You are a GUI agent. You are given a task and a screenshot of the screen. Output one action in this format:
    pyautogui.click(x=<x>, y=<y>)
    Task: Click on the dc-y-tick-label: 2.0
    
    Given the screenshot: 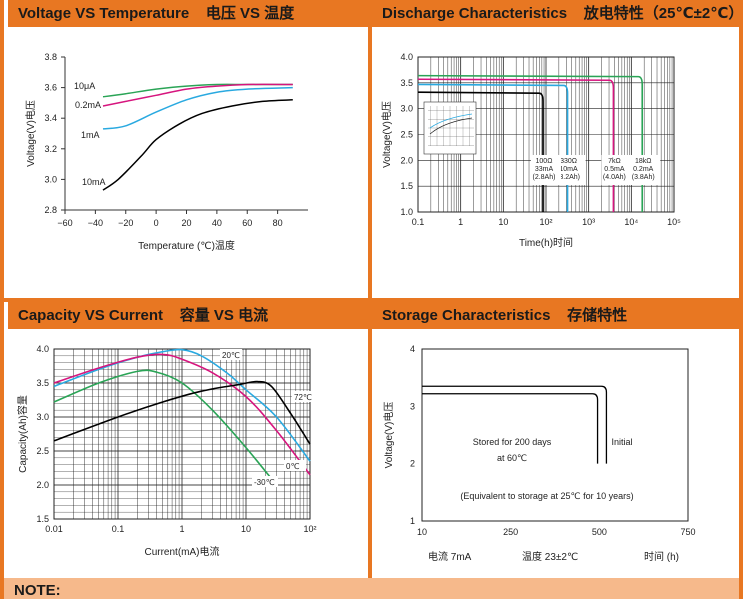 What is the action you would take?
    pyautogui.click(x=406, y=160)
    